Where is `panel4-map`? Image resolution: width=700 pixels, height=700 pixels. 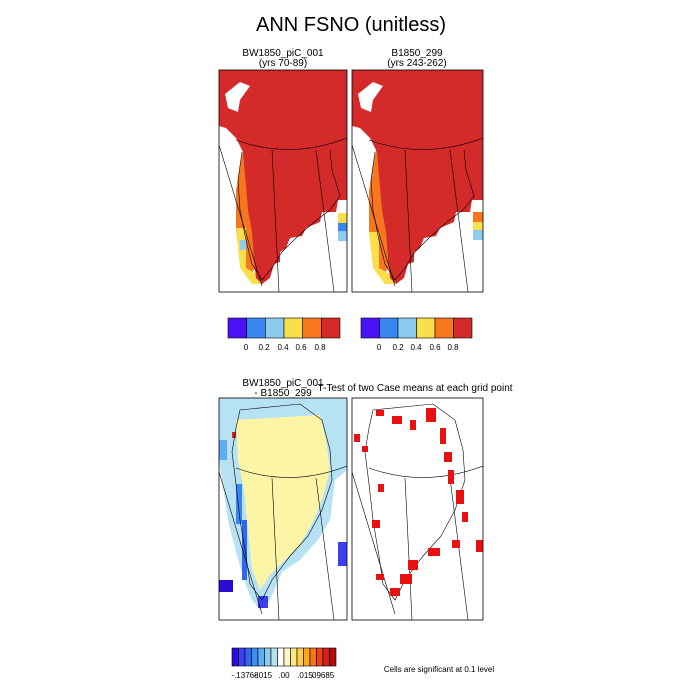
panel4-map is located at coordinates (417, 511).